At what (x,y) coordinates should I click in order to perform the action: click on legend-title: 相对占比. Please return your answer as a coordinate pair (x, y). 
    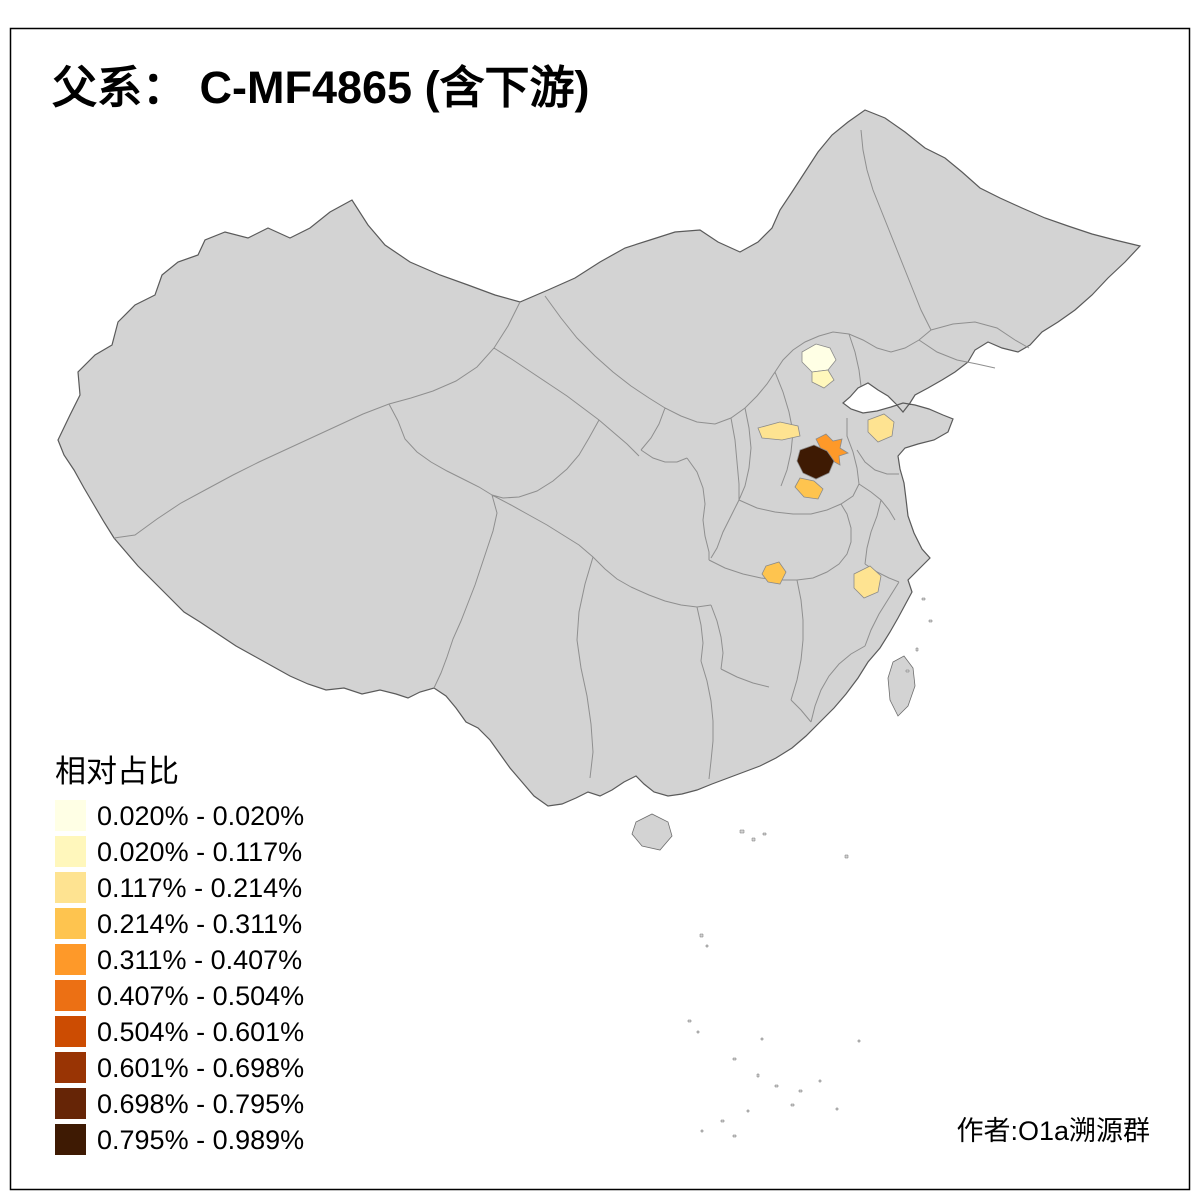
    Looking at the image, I should click on (117, 771).